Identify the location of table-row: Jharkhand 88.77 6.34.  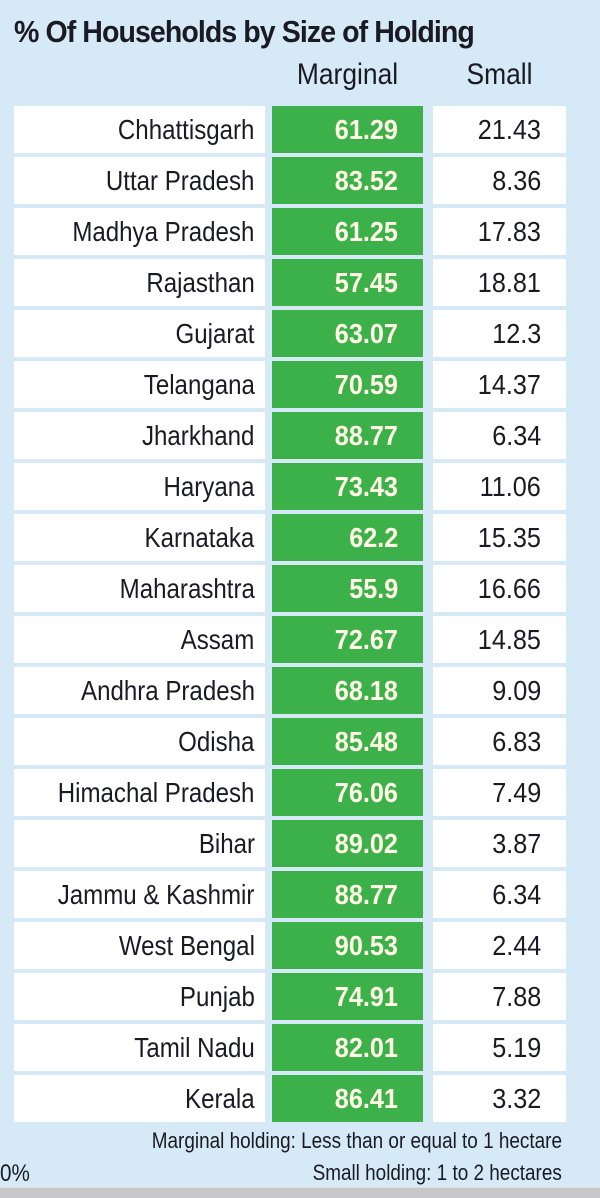
(294, 437).